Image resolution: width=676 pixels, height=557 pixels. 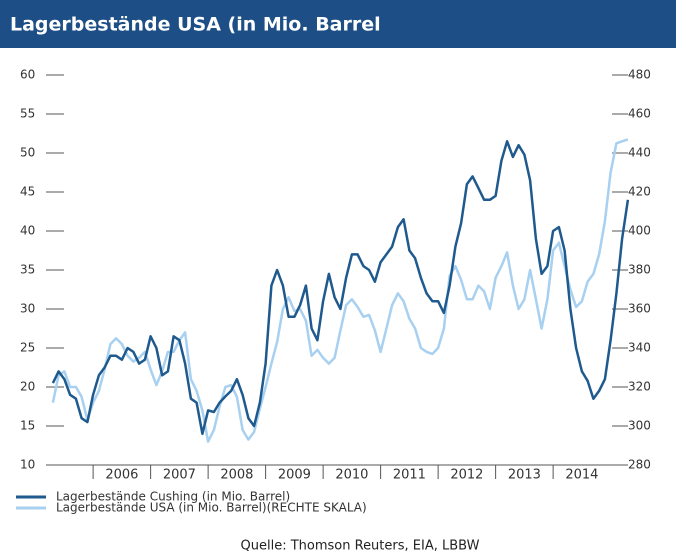 What do you see at coordinates (27, 270) in the screenshot?
I see `y-tick-label: 35` at bounding box center [27, 270].